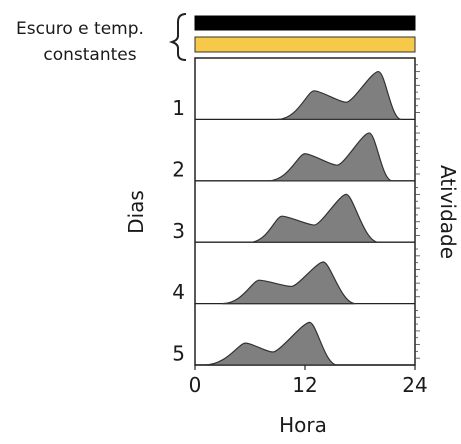  I want to click on day-label: 3, so click(178, 231).